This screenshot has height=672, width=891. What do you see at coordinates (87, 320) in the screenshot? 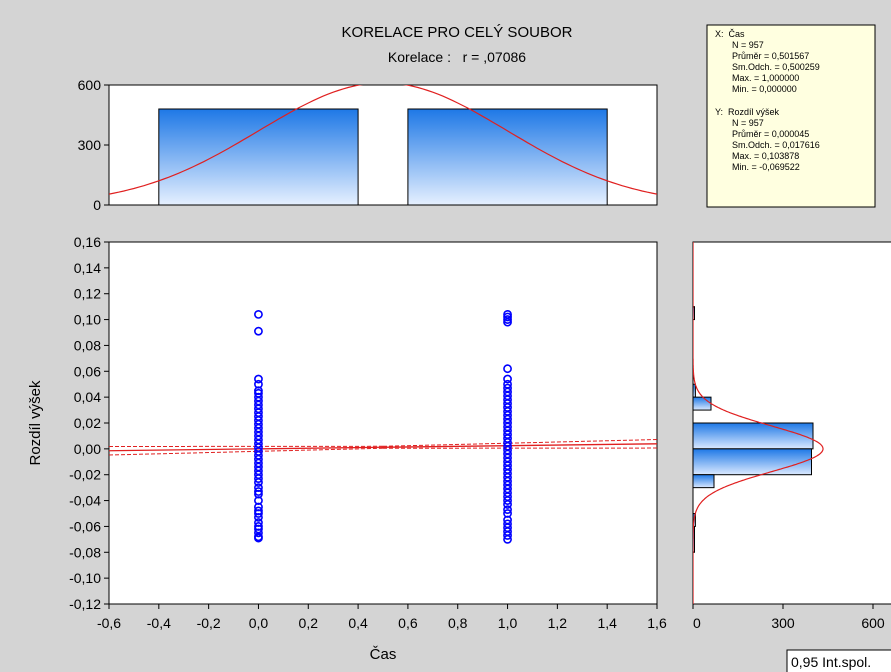
I see `y-tick-label: 0,10` at bounding box center [87, 320].